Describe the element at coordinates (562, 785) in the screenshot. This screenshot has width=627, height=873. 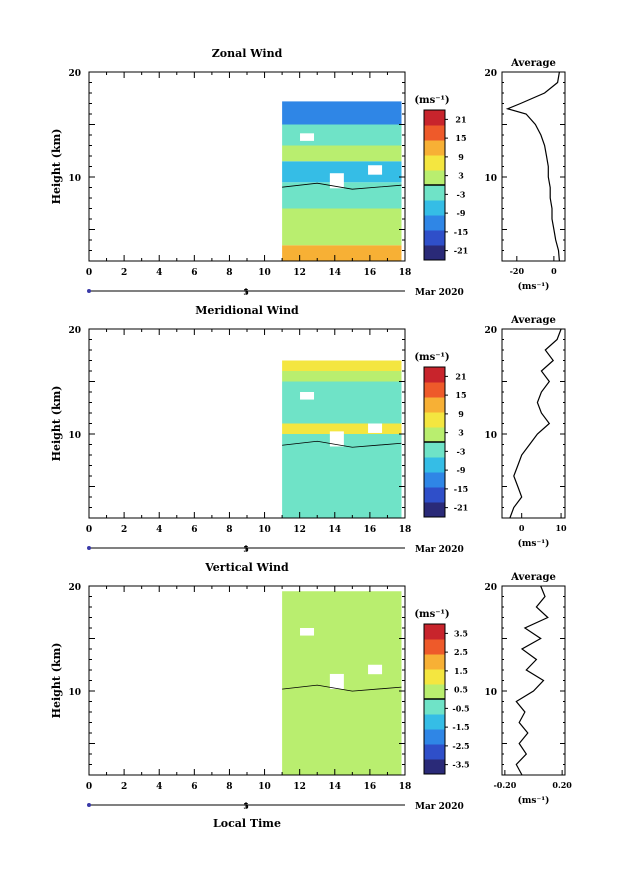
I see `profile-x-tick-label: 0.20` at that location.